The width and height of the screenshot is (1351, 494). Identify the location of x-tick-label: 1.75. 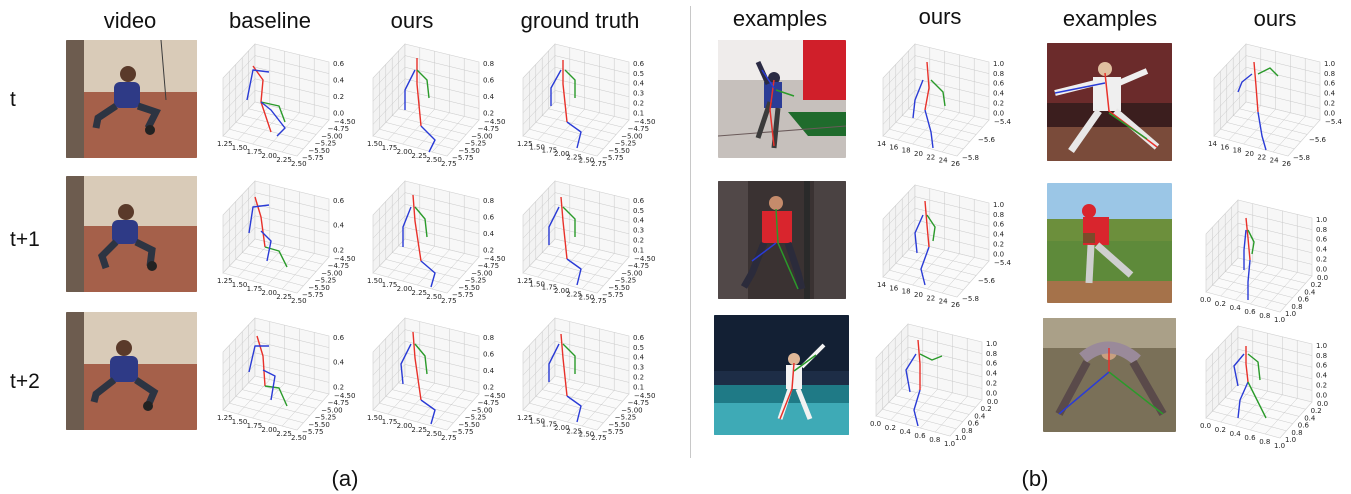
(550, 151).